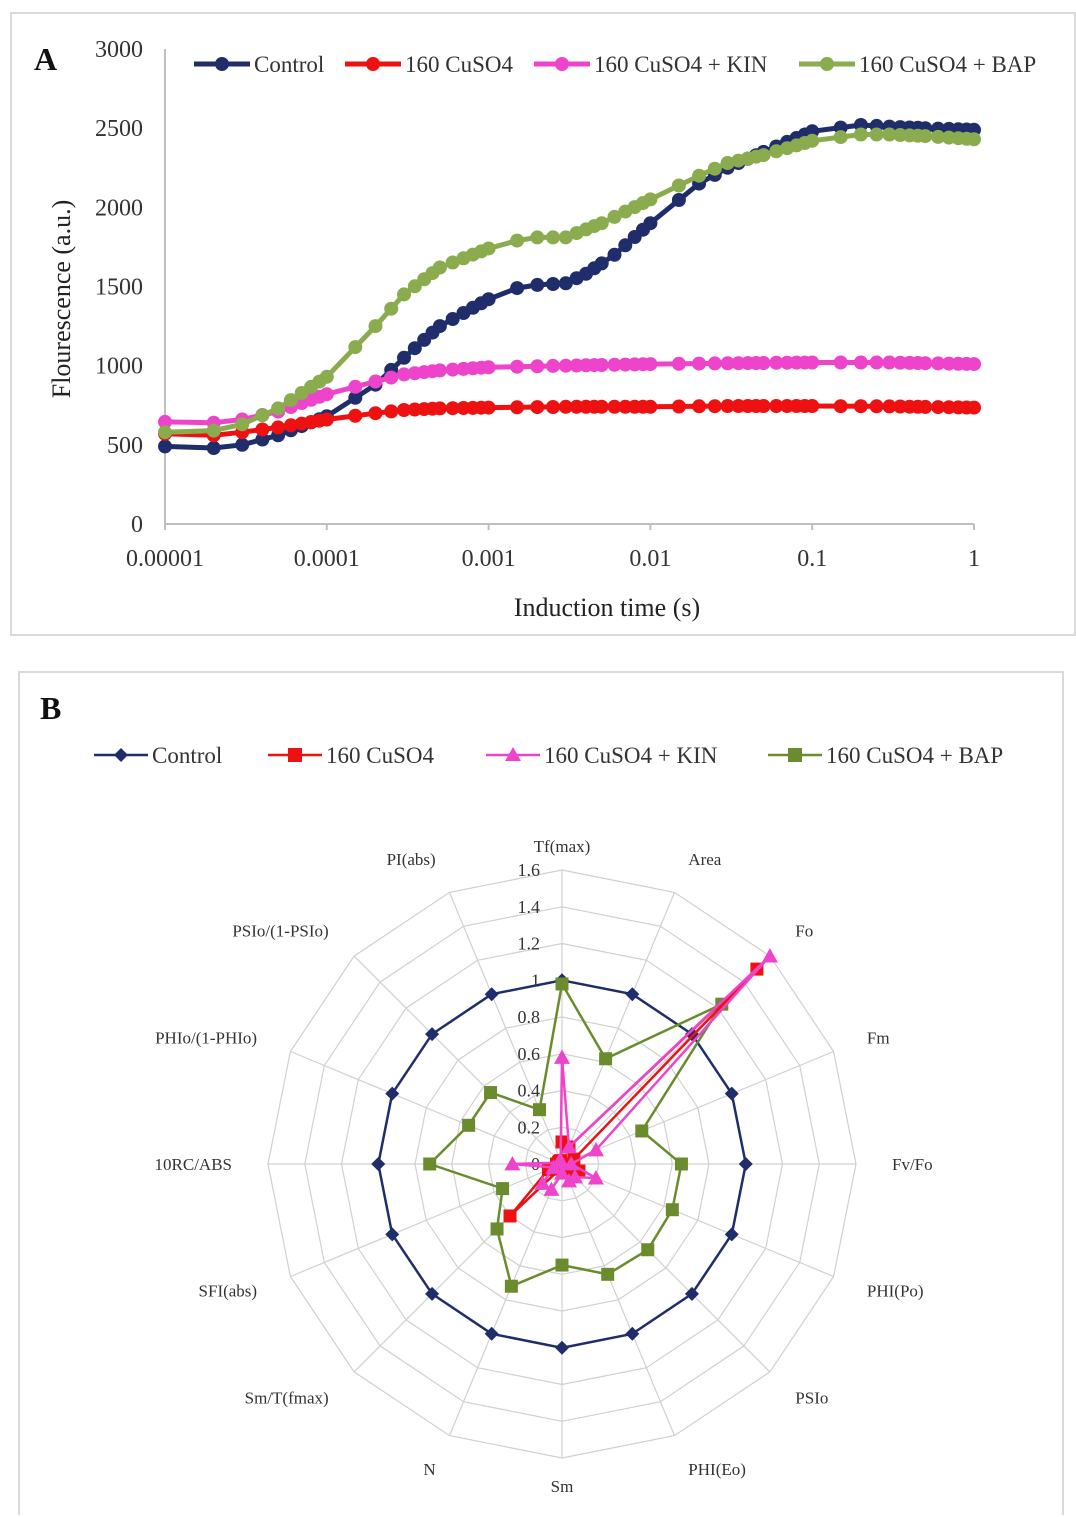 Image resolution: width=1076 pixels, height=1517 pixels. What do you see at coordinates (529, 907) in the screenshot?
I see `radial-tick-label: 1.4` at bounding box center [529, 907].